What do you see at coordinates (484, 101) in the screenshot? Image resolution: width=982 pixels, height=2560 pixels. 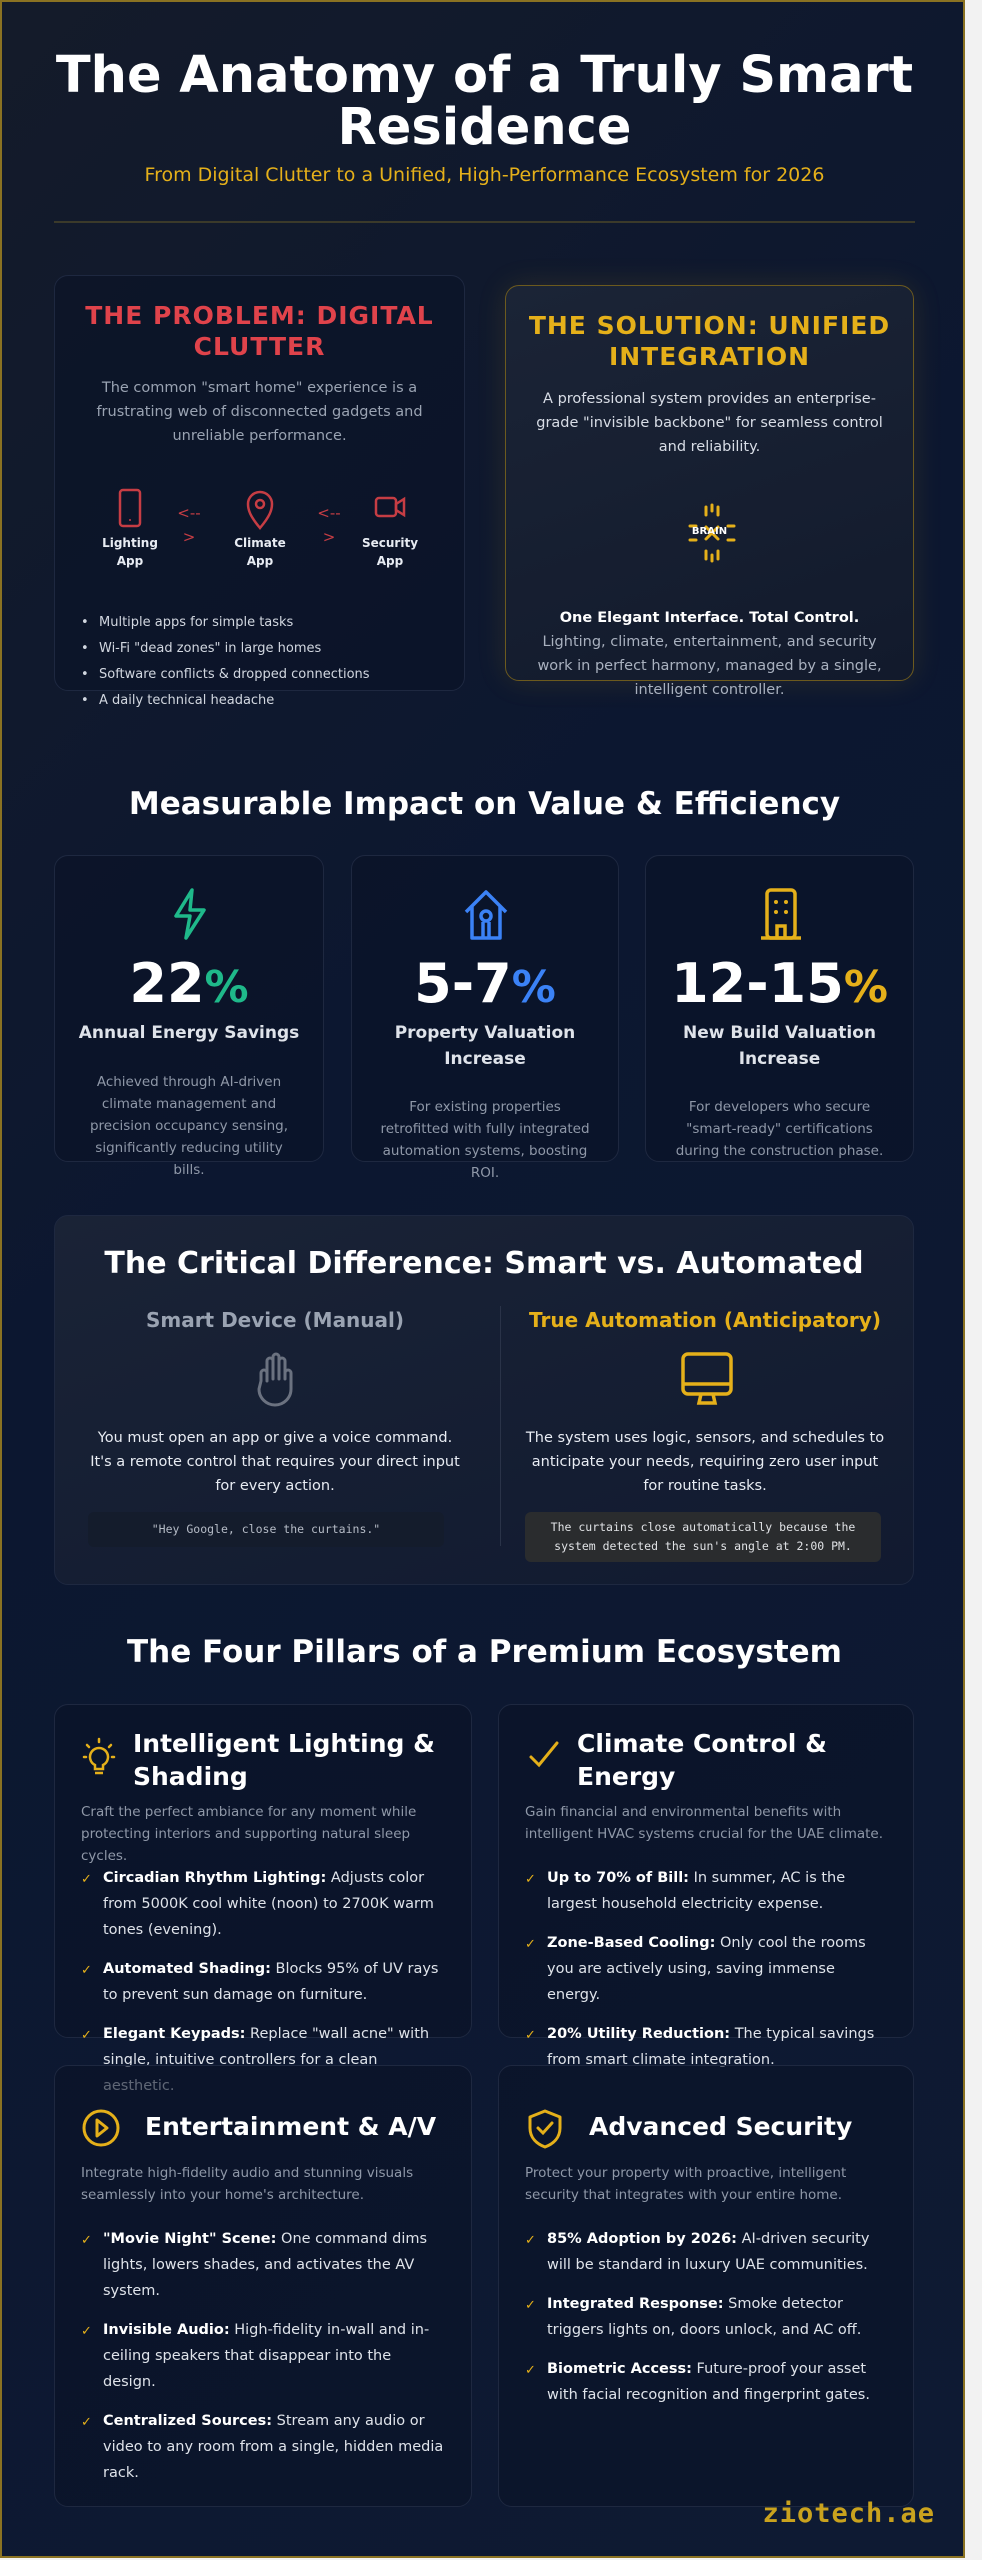 I see `page-title: The Anatomy of a Truly Smart Residence` at bounding box center [484, 101].